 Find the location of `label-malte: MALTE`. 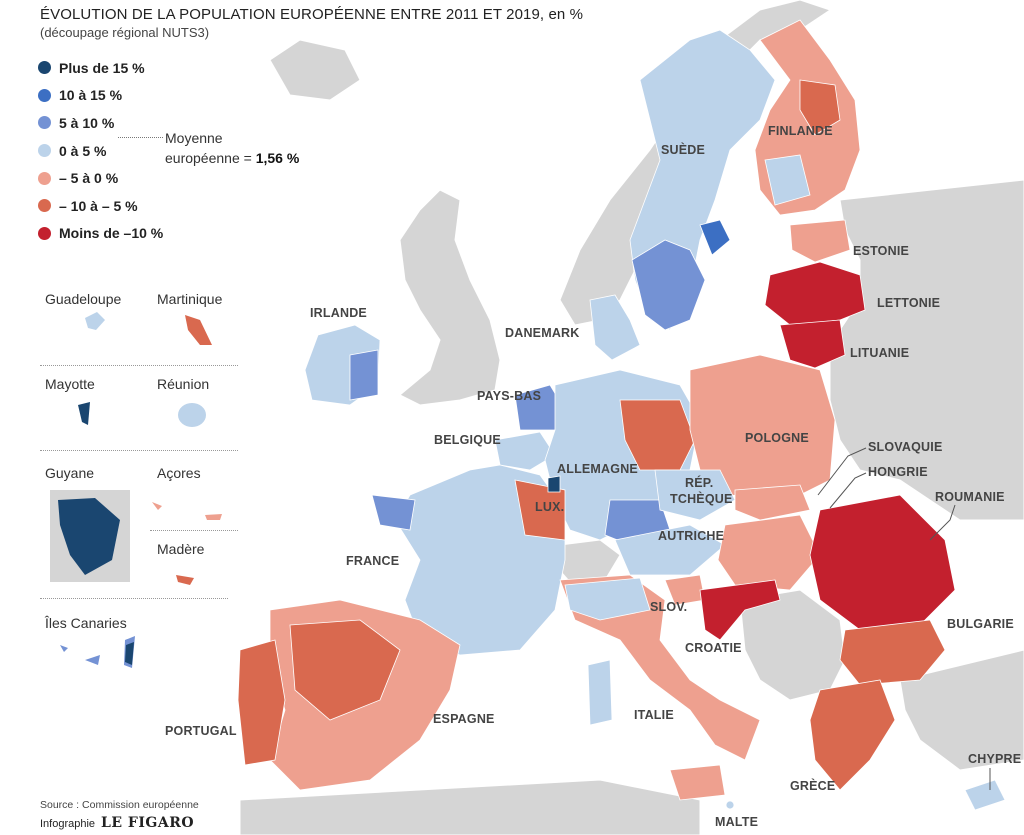

label-malte: MALTE is located at coordinates (737, 822).